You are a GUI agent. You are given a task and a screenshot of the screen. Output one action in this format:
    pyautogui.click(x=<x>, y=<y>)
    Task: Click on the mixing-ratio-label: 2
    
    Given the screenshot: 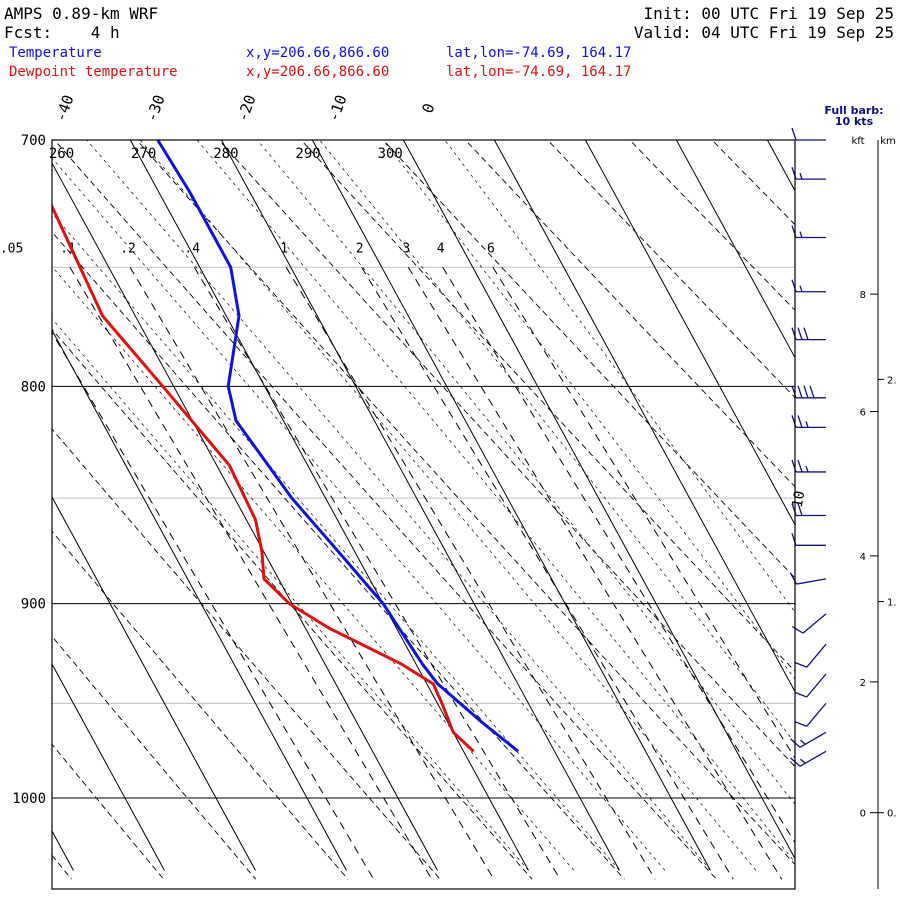 What is the action you would take?
    pyautogui.click(x=360, y=248)
    